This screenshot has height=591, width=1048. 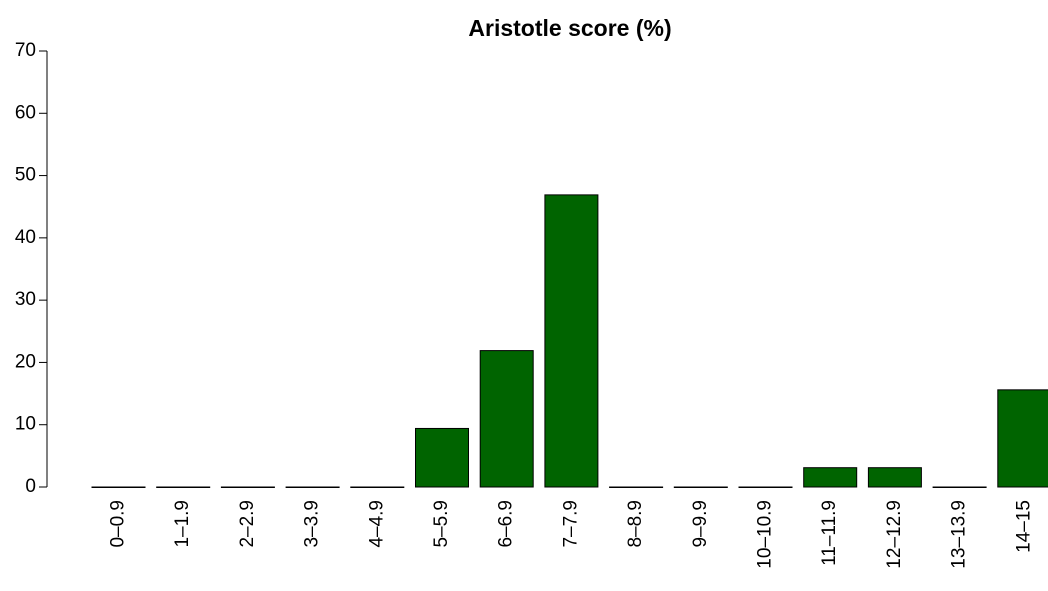 What do you see at coordinates (959, 534) in the screenshot?
I see `x-tick-label: 13–13.9` at bounding box center [959, 534].